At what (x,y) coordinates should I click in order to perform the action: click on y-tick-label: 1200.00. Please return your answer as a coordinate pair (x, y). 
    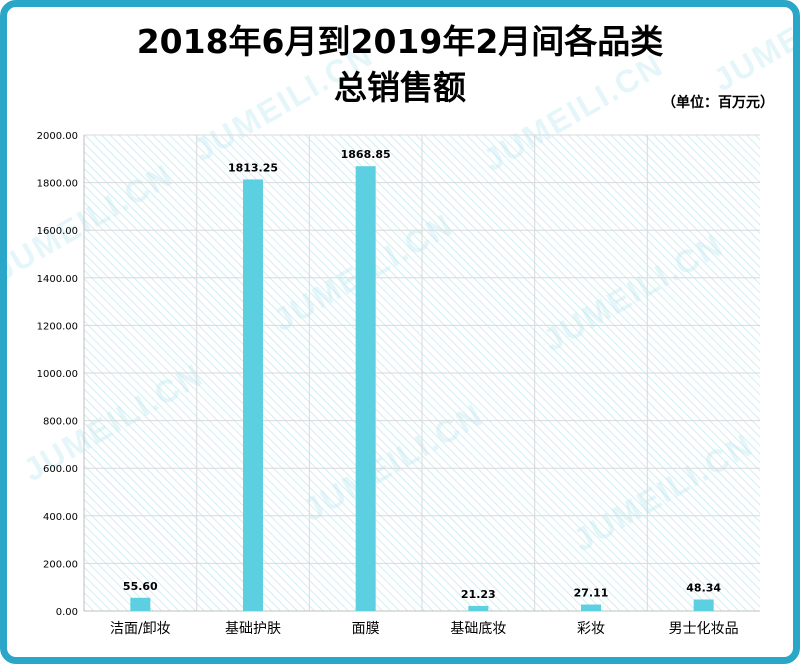
    Looking at the image, I should click on (57, 326).